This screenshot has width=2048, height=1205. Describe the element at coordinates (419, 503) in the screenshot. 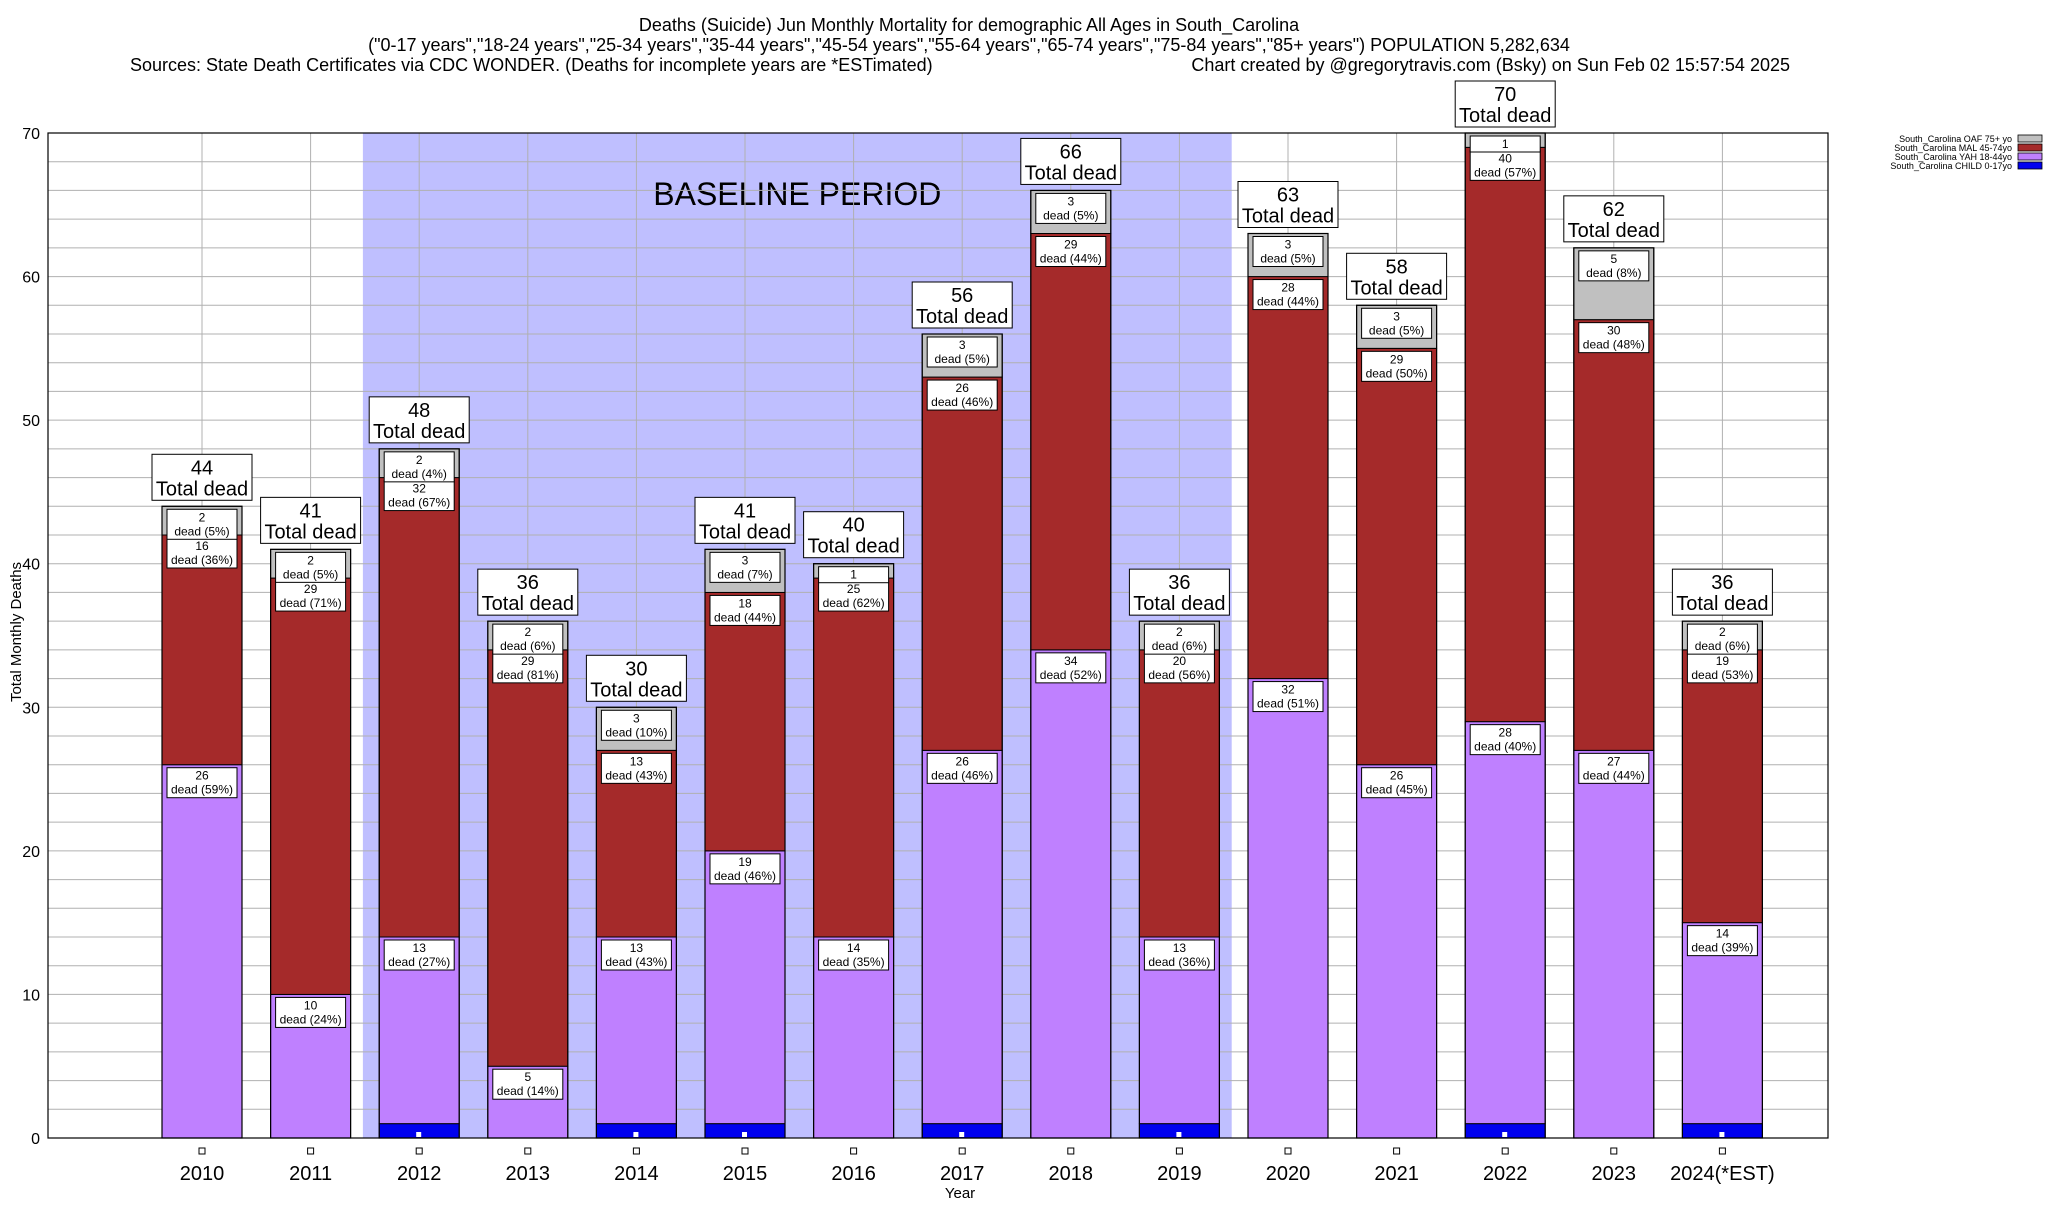

I see `segment-label-percent: dead (67%)` at that location.